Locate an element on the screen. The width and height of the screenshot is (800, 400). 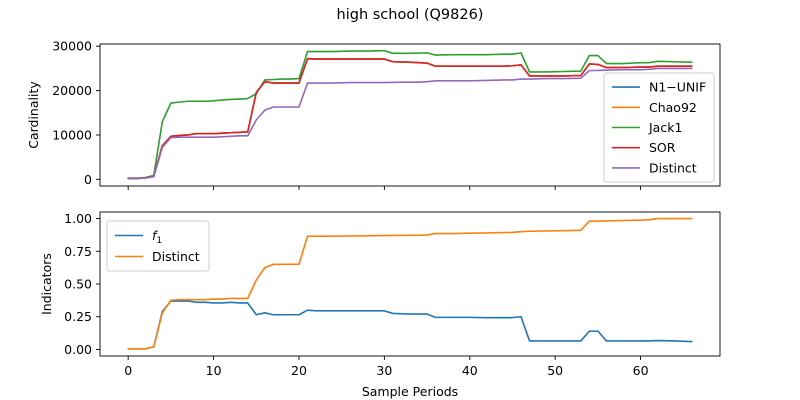
legend: f1 Distinct is located at coordinates (158, 246).